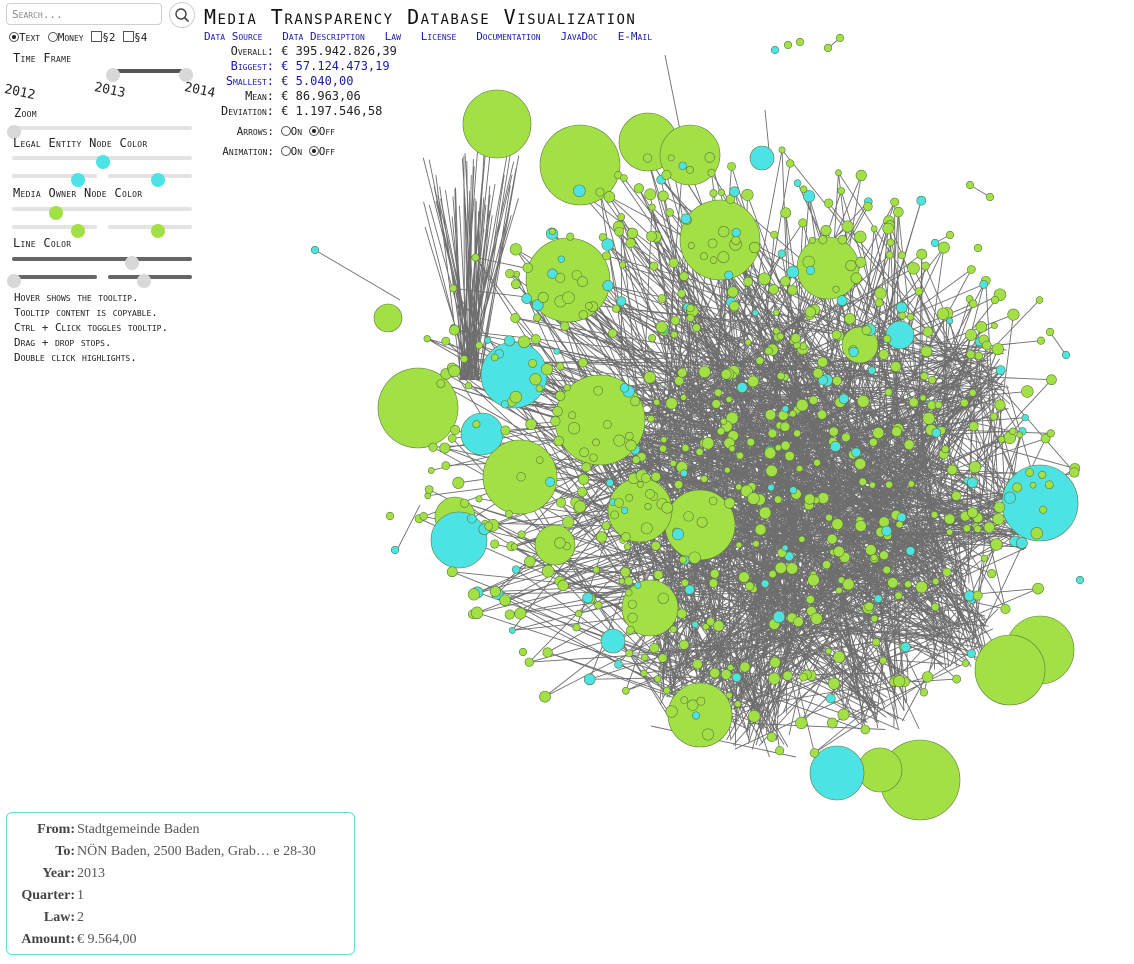 The height and width of the screenshot is (964, 1134). Describe the element at coordinates (158, 231) in the screenshot. I see `media-owner-lightness-handle` at that location.